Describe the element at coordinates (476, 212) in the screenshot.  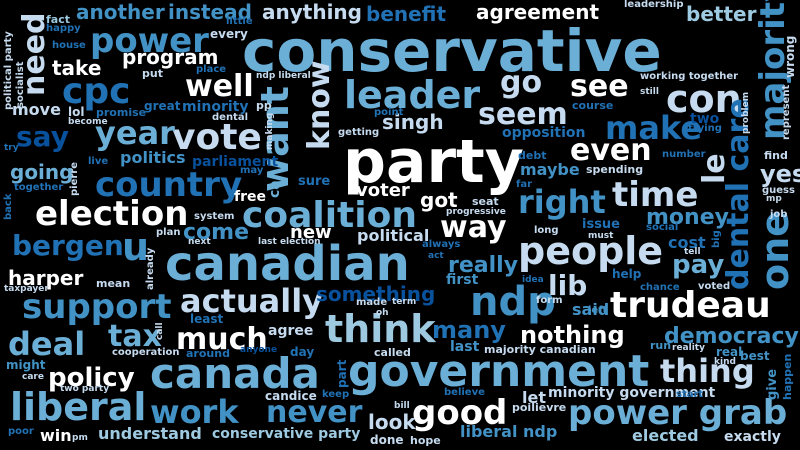
I see `word-progressive: progressive` at that location.